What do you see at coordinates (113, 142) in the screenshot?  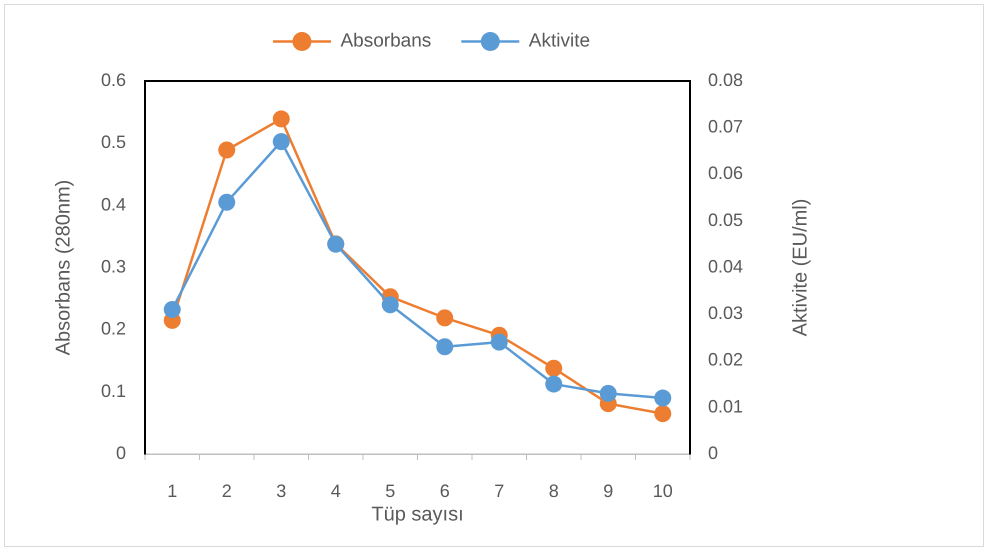 I see `y-tick-label: 0.5` at bounding box center [113, 142].